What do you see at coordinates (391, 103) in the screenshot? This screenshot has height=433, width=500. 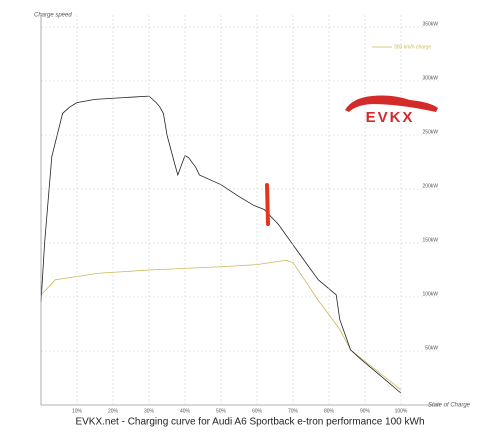 I see `logo-car` at bounding box center [391, 103].